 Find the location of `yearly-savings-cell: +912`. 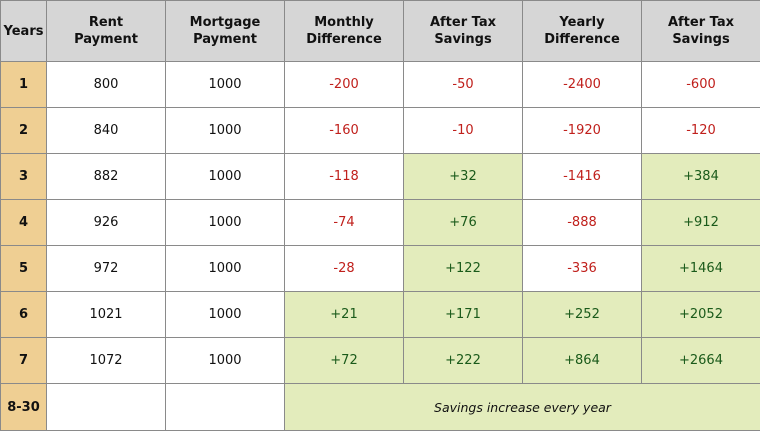

yearly-savings-cell: +912 is located at coordinates (701, 223).